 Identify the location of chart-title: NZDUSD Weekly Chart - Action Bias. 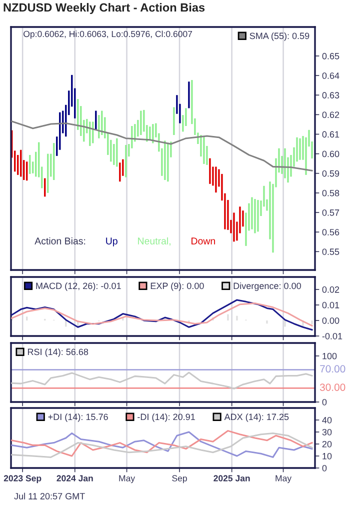
(104, 8).